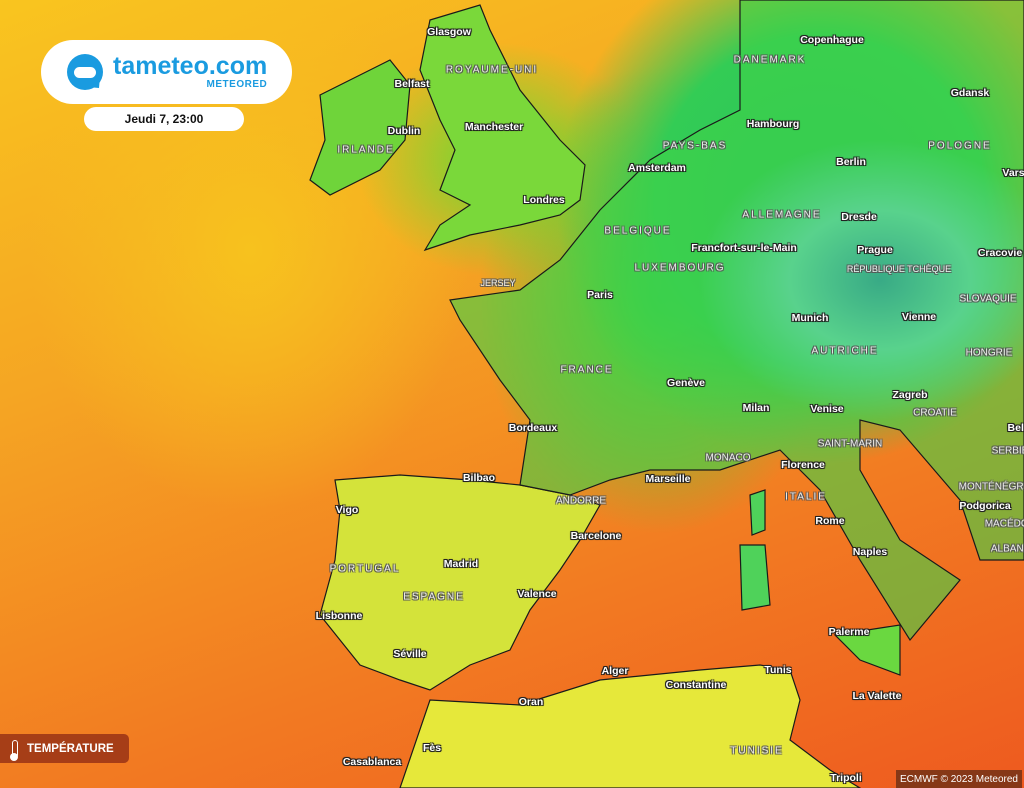 Image resolution: width=1024 pixels, height=788 pixels. What do you see at coordinates (533, 428) in the screenshot?
I see `city-label: Bordeaux` at bounding box center [533, 428].